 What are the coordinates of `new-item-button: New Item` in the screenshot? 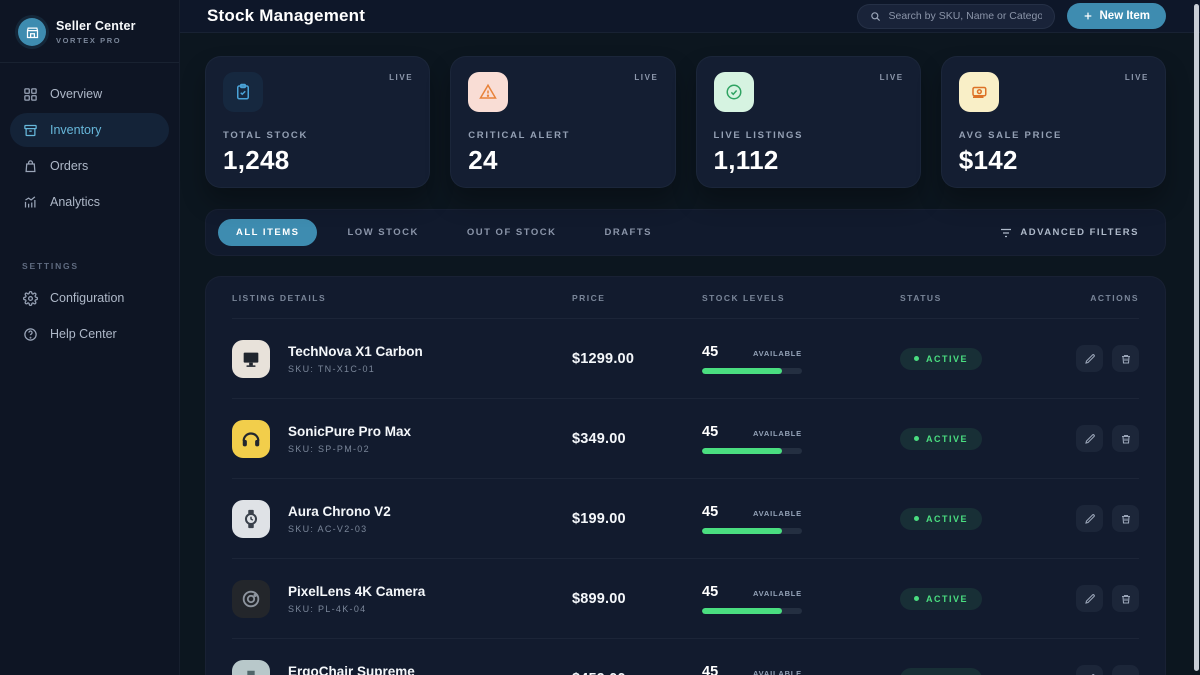 It's located at (1116, 16).